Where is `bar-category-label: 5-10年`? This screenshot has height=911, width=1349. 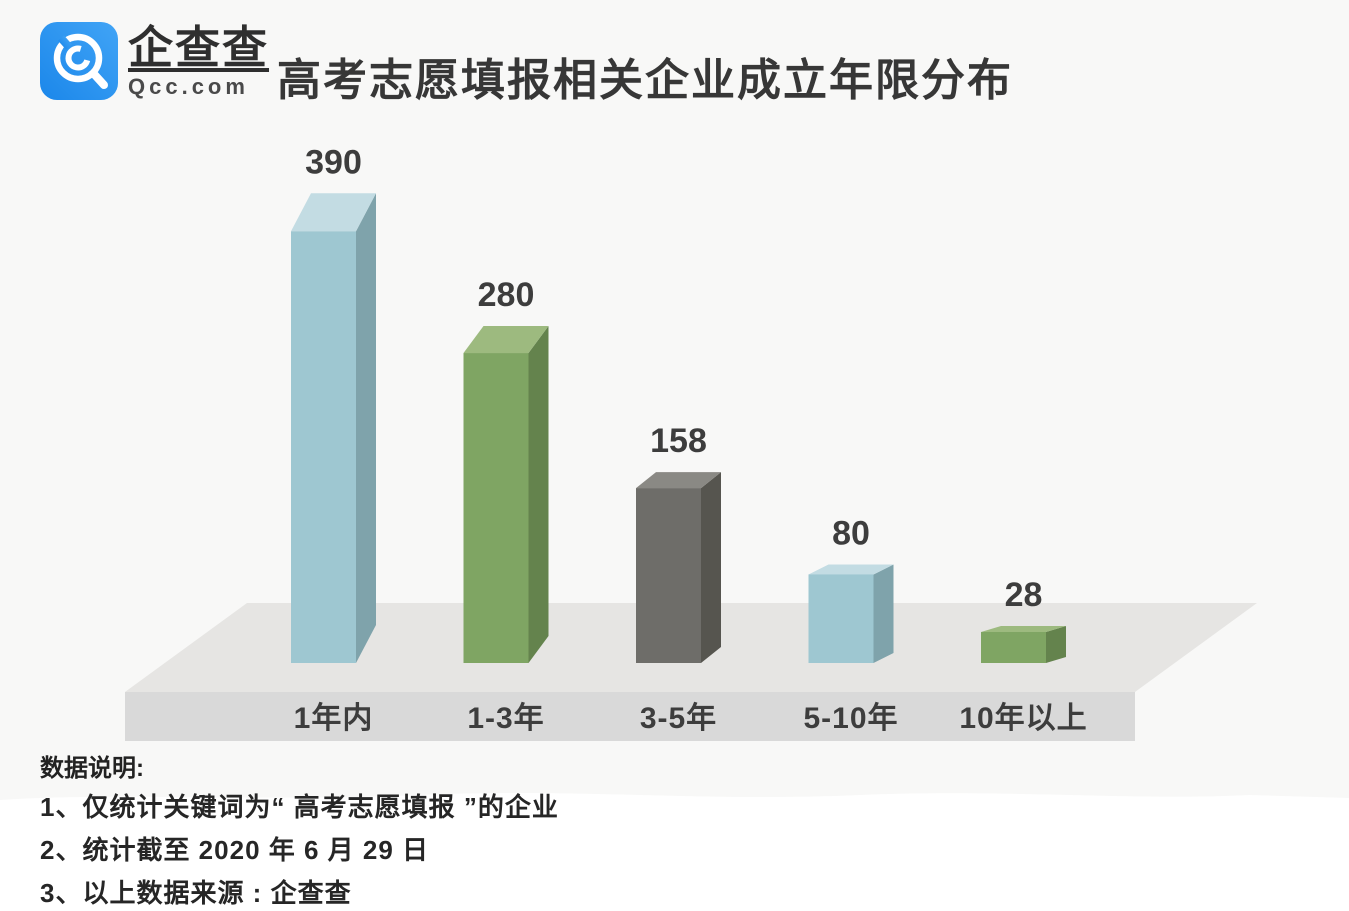 bar-category-label: 5-10年 is located at coordinates (850, 718).